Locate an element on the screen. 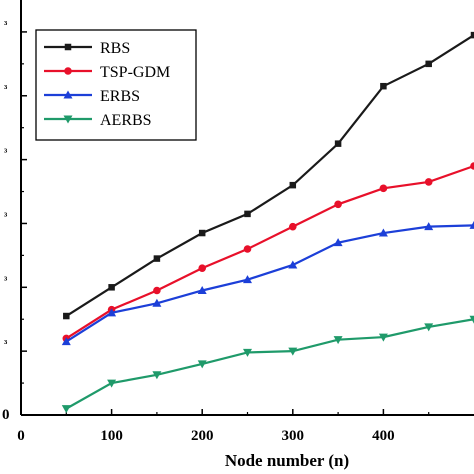 The height and width of the screenshot is (474, 474). legend-label: AERBS is located at coordinates (126, 120).